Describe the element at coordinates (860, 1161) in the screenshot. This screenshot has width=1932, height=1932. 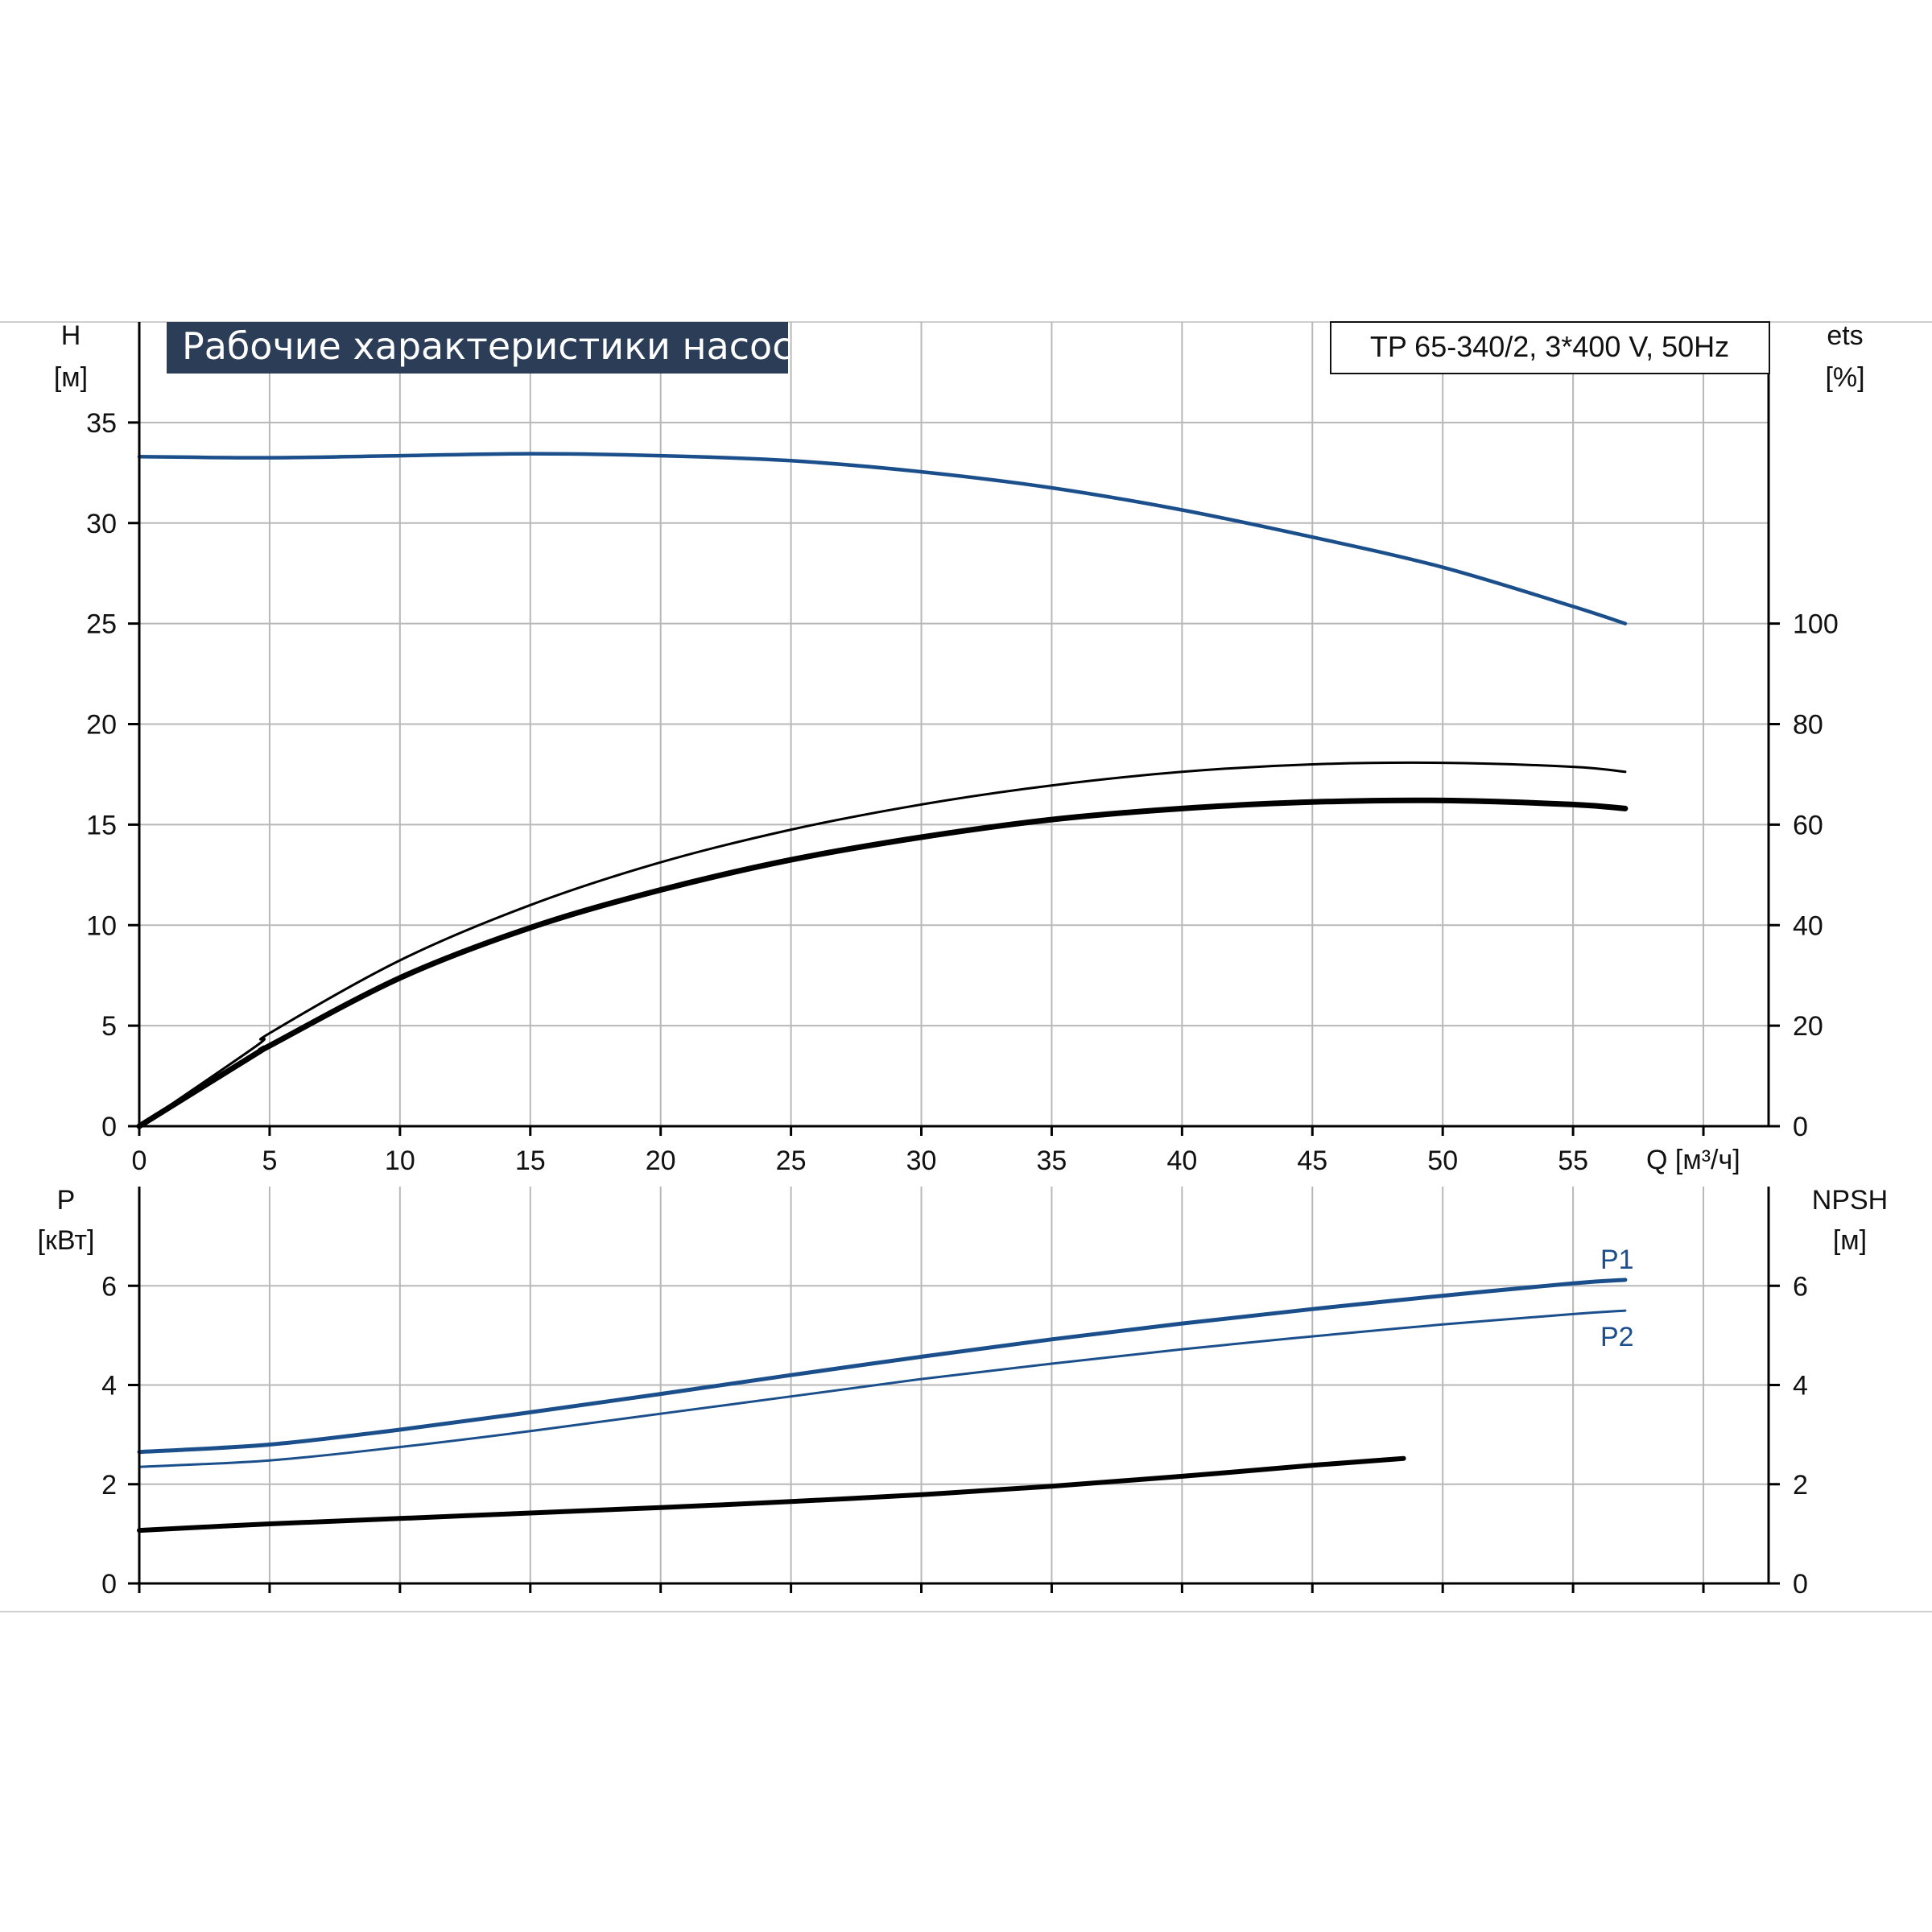
I see `top-x-tick-labels: 0 5 10 15 20 25 30 35 40 45 50 55` at that location.